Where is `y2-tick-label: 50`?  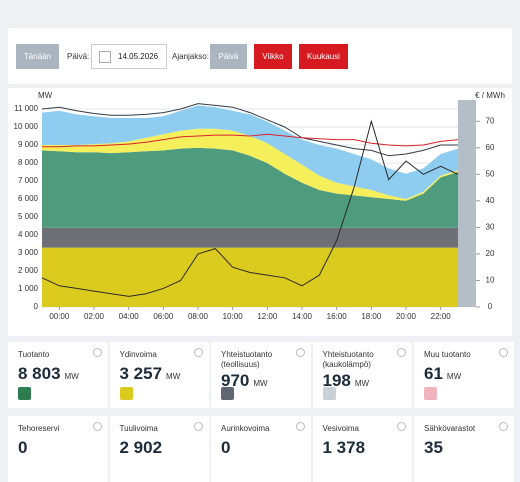 y2-tick-label: 50 is located at coordinates (490, 173).